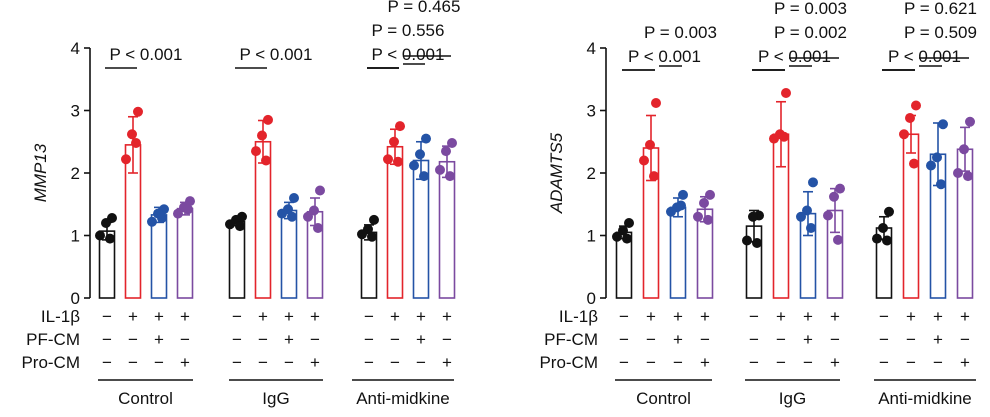  I want to click on condition-label: Pro-CM, so click(50, 362).